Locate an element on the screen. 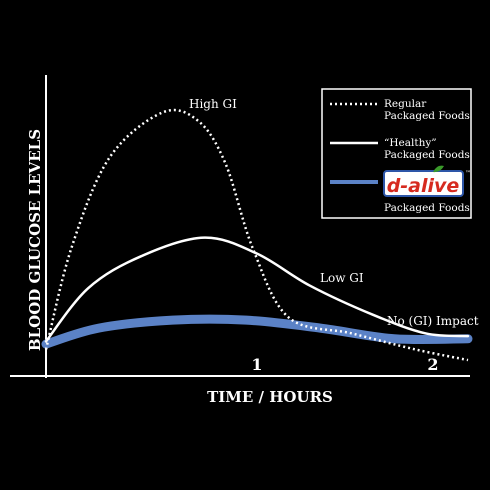 This screenshot has height=490, width=490. annotation-low-gi: Low GI is located at coordinates (342, 278).